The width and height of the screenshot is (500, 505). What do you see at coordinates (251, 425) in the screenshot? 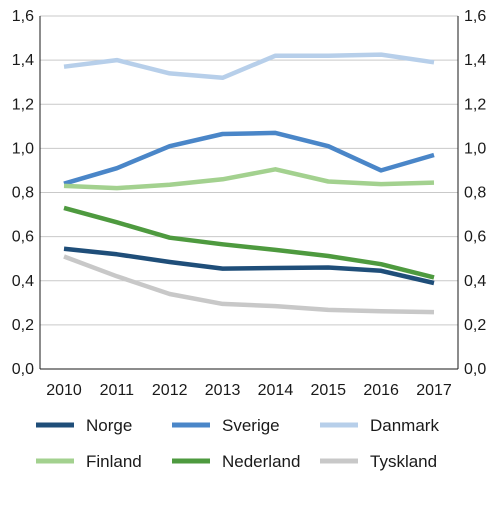
I see `legend-label: Sverige` at bounding box center [251, 425].